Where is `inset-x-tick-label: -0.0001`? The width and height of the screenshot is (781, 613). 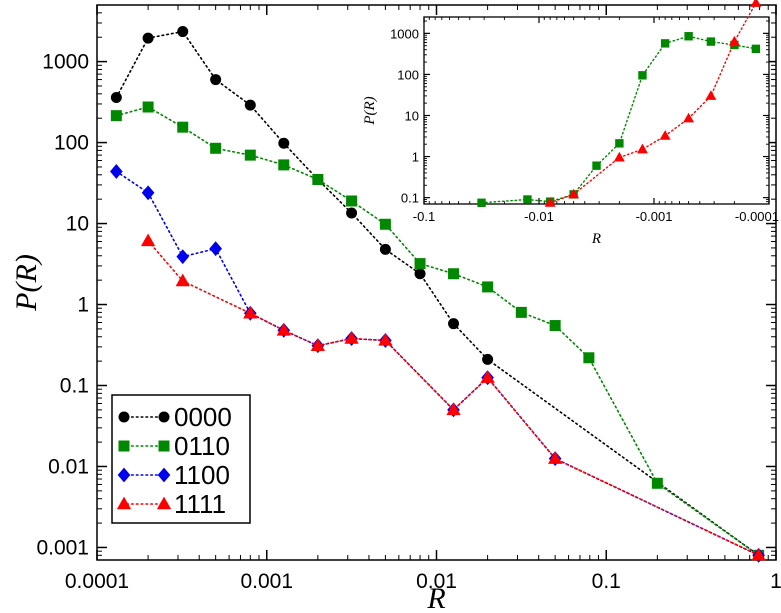 inset-x-tick-label: -0.0001 is located at coordinates (757, 216).